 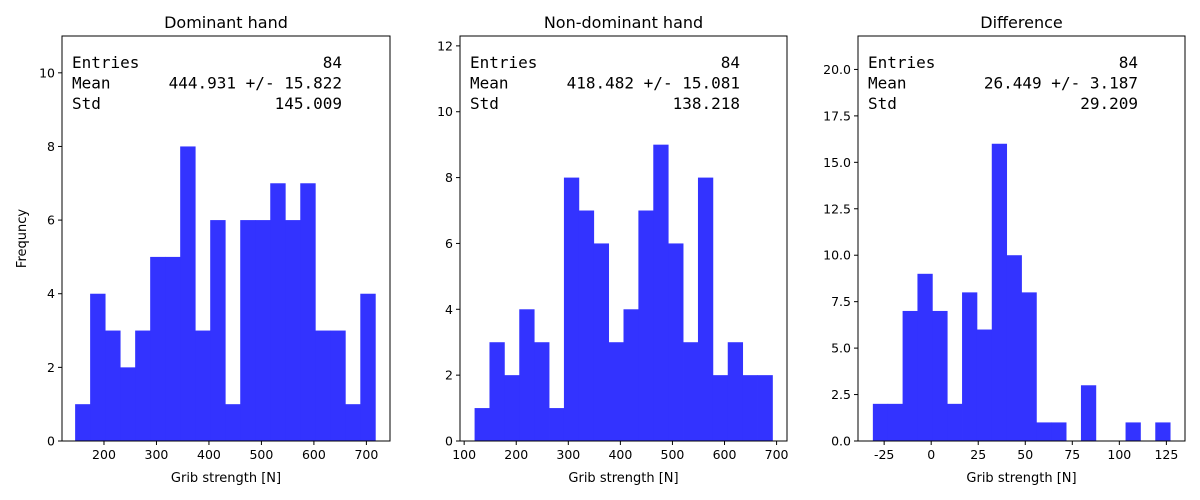 I want to click on stats-mean-value: 444.931 +/- 15.822, so click(x=255, y=83).